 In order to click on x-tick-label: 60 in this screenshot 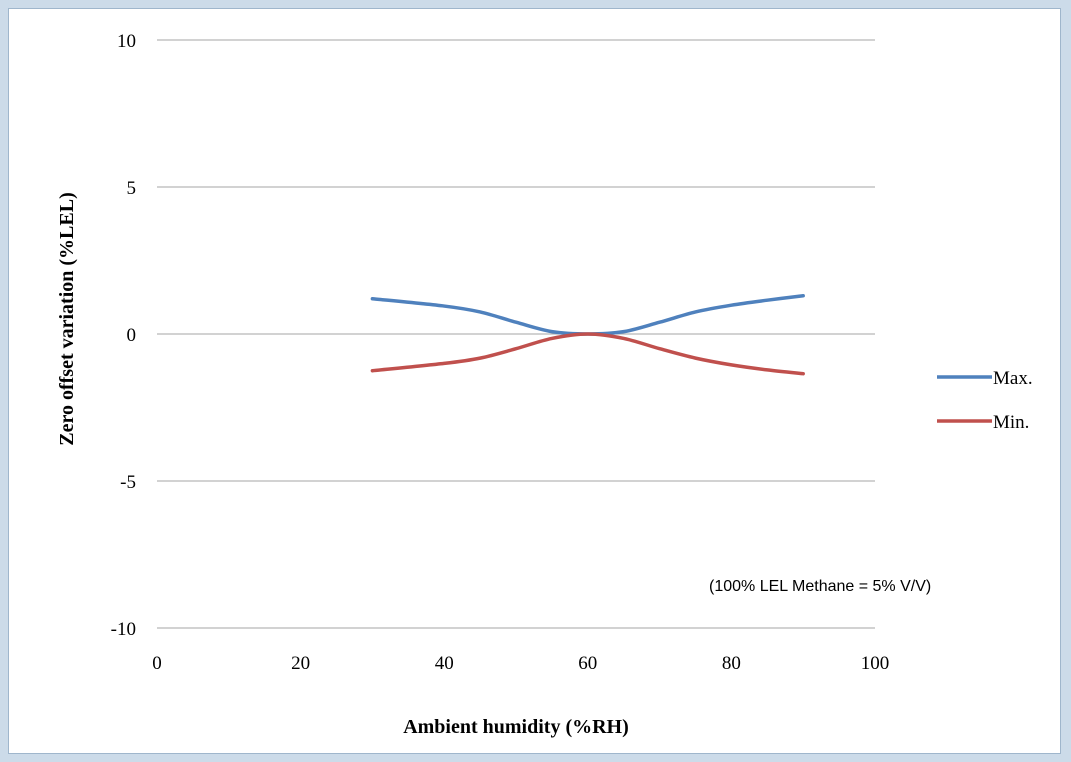, I will do `click(587, 663)`.